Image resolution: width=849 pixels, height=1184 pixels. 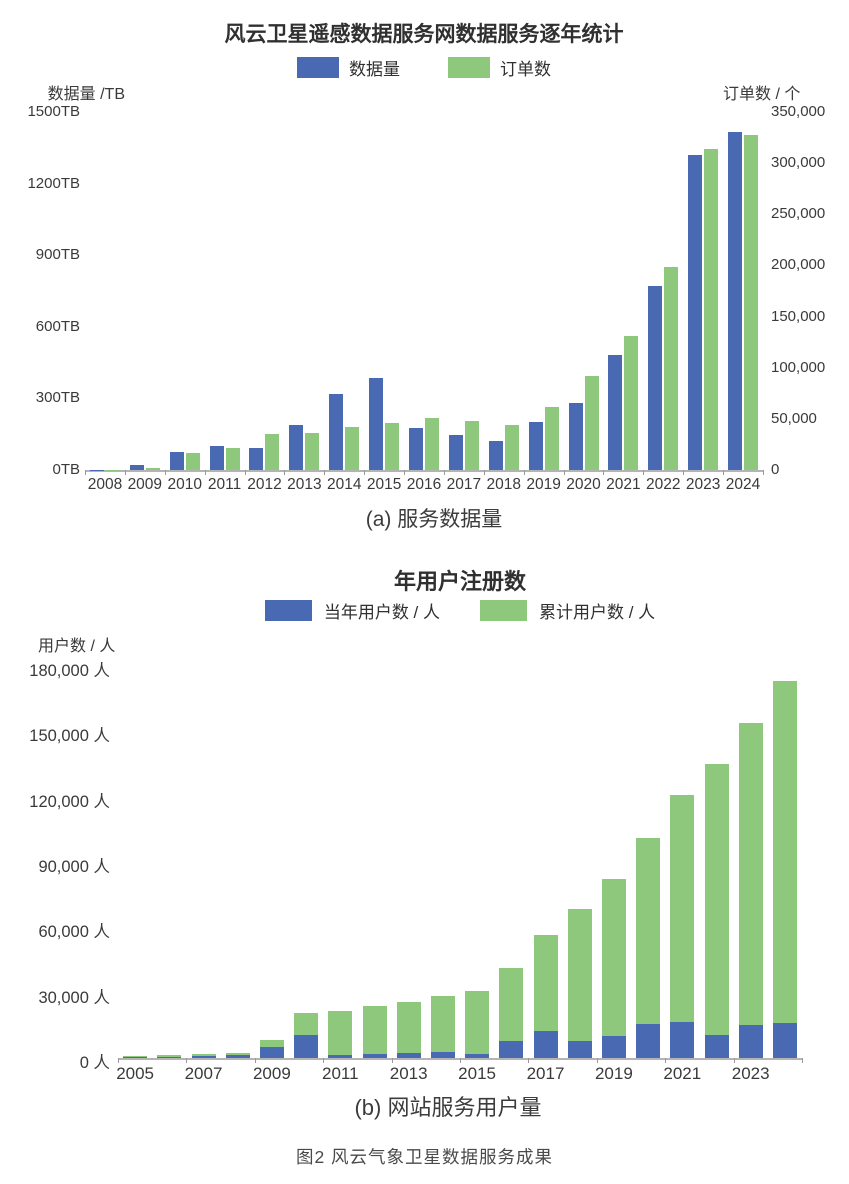 I want to click on y-tick-label: 150,000, so click(x=798, y=316).